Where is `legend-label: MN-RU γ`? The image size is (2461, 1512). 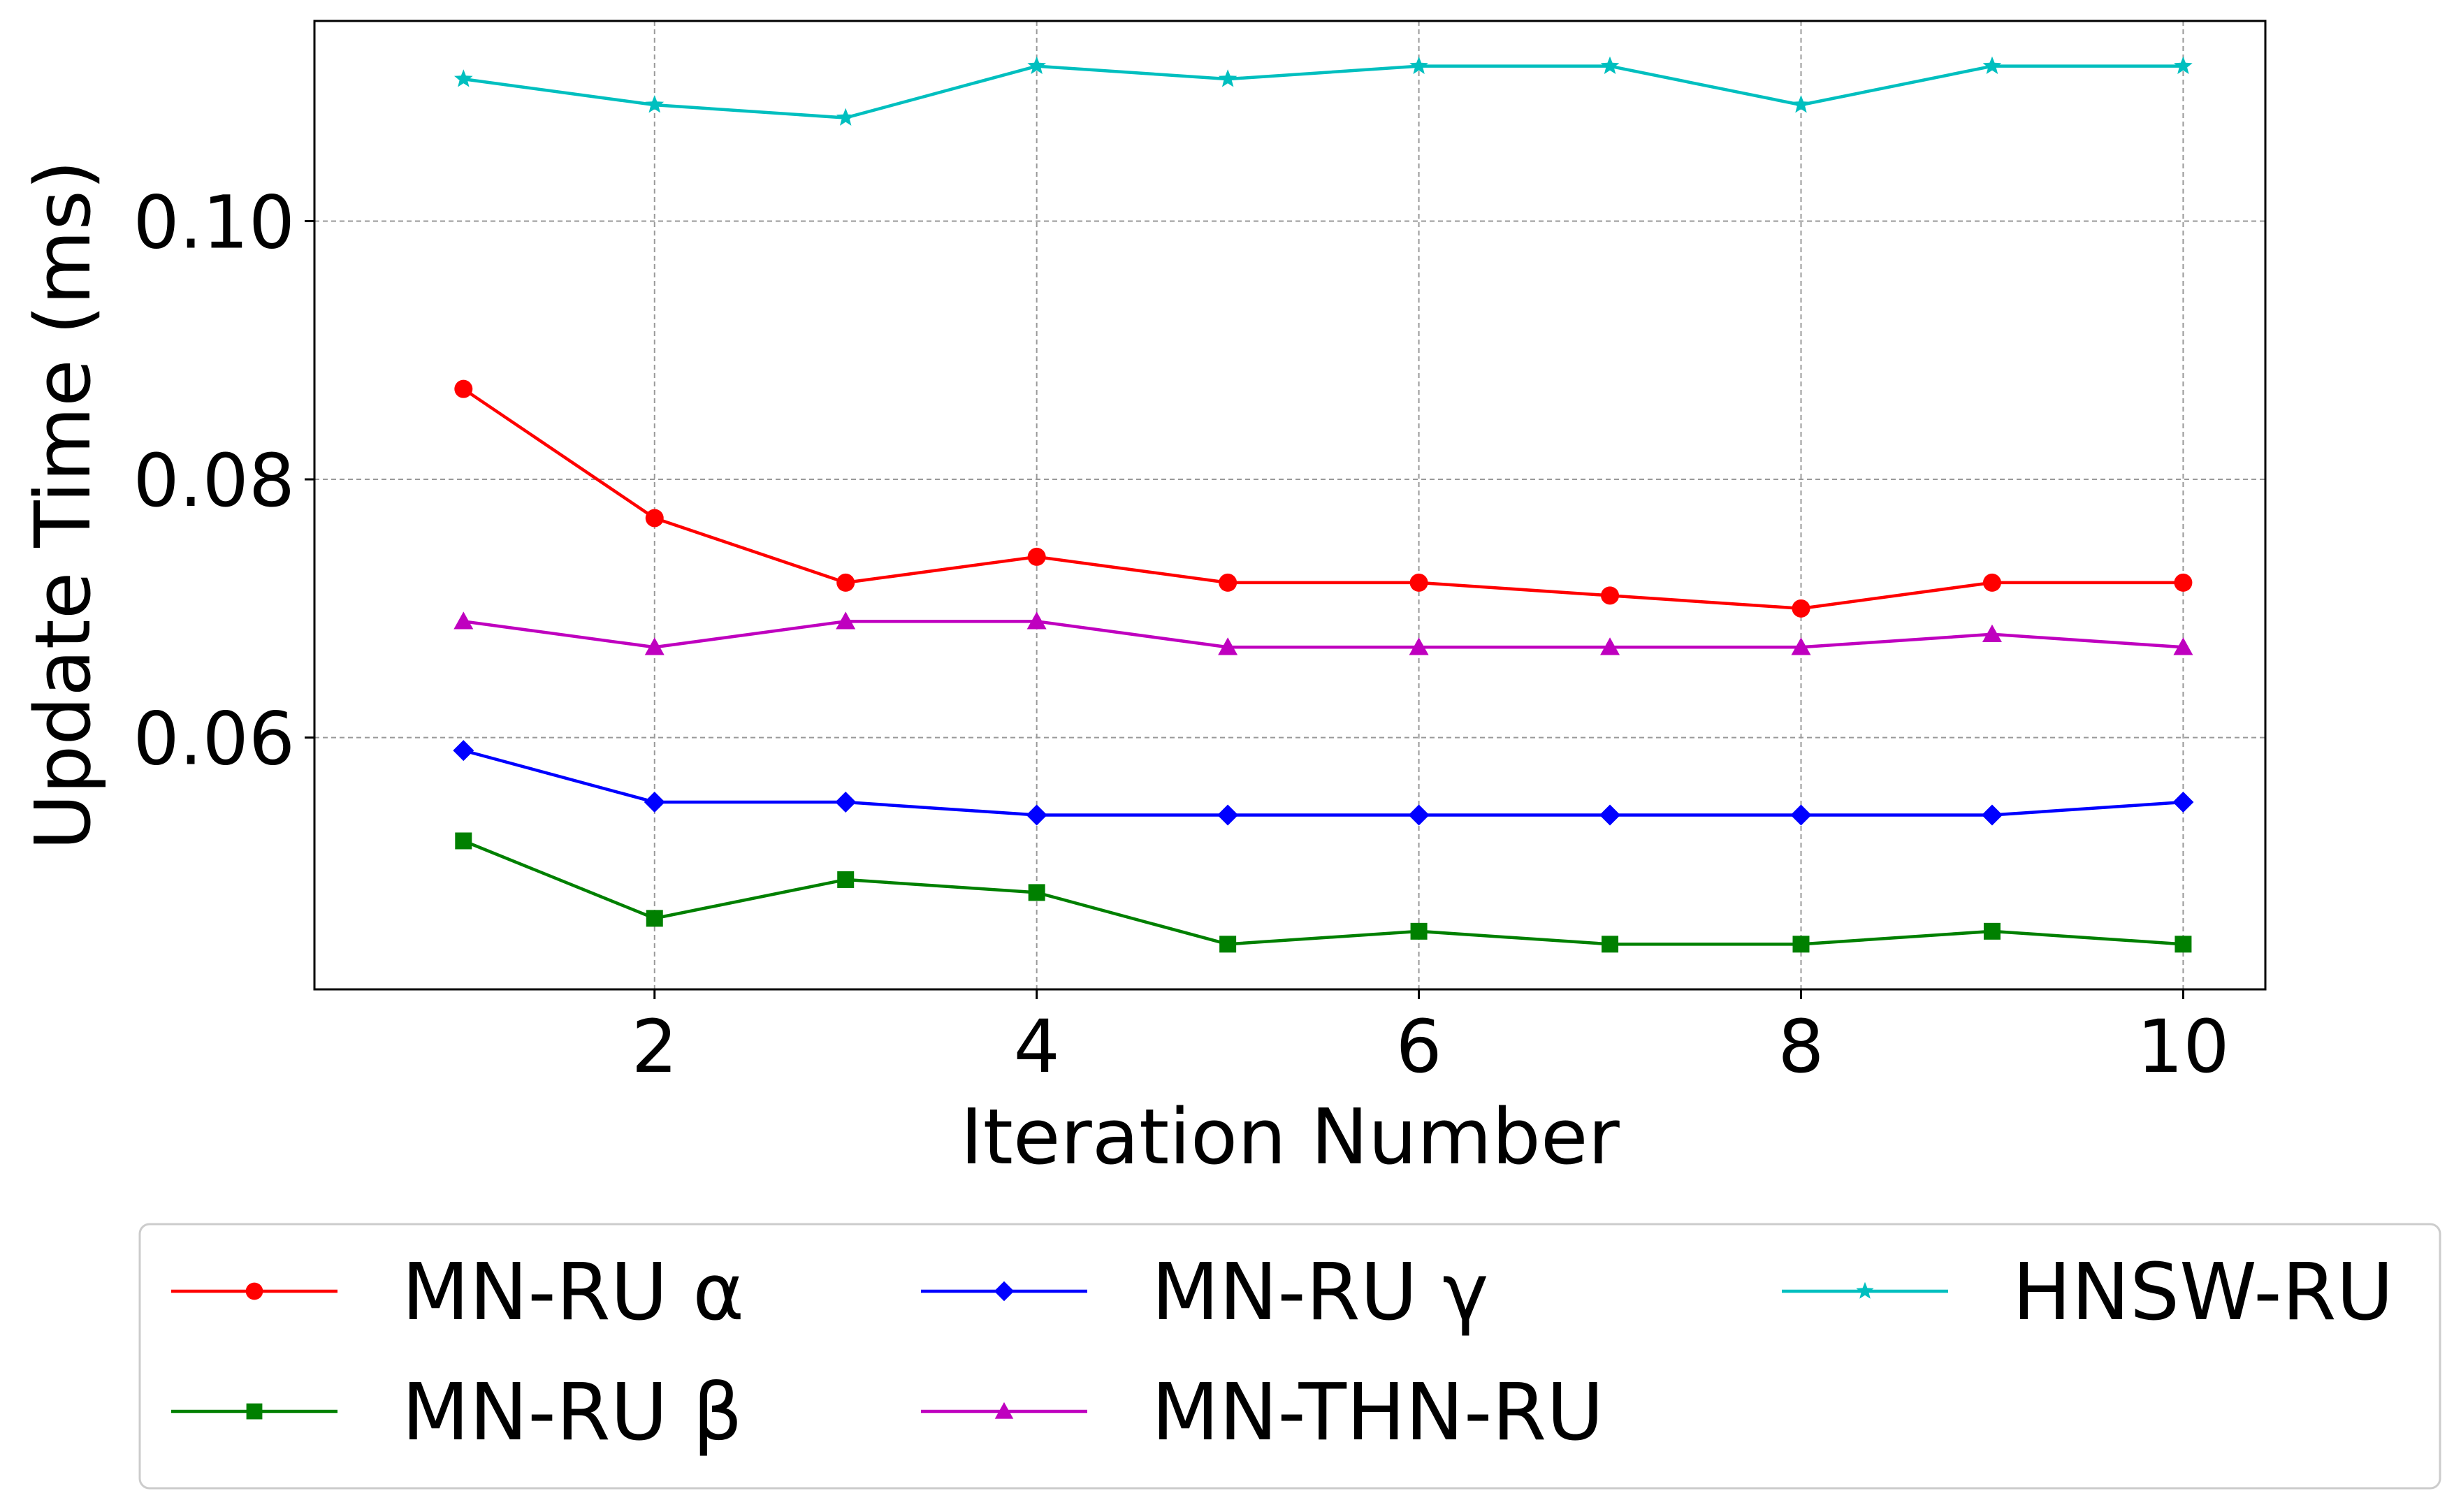 legend-label: MN-RU γ is located at coordinates (1320, 1292).